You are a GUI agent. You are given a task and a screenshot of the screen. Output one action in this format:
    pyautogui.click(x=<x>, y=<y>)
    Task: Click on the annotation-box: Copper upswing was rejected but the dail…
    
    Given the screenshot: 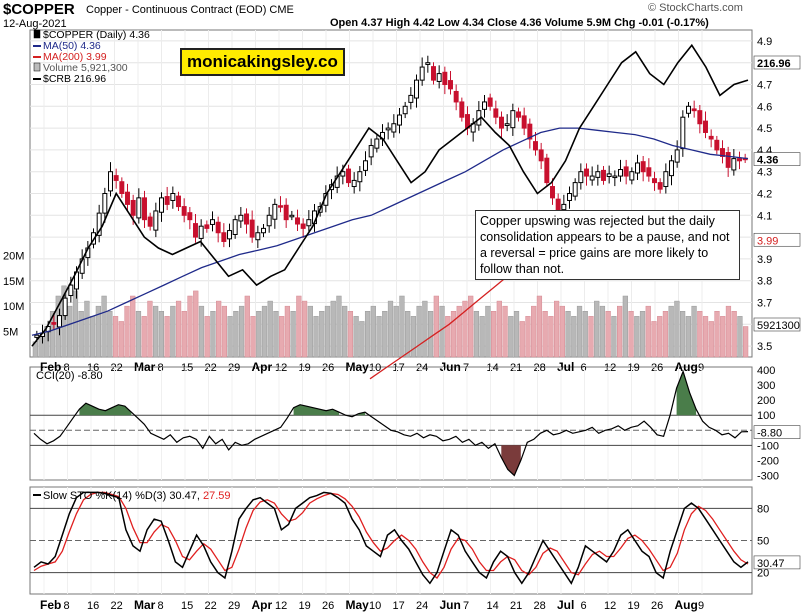 What is the action you would take?
    pyautogui.click(x=607, y=245)
    